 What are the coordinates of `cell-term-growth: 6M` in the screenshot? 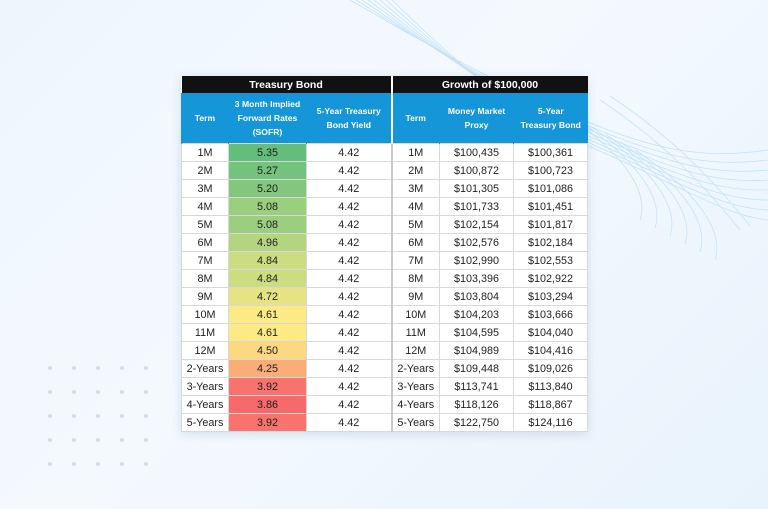 It's located at (415, 242).